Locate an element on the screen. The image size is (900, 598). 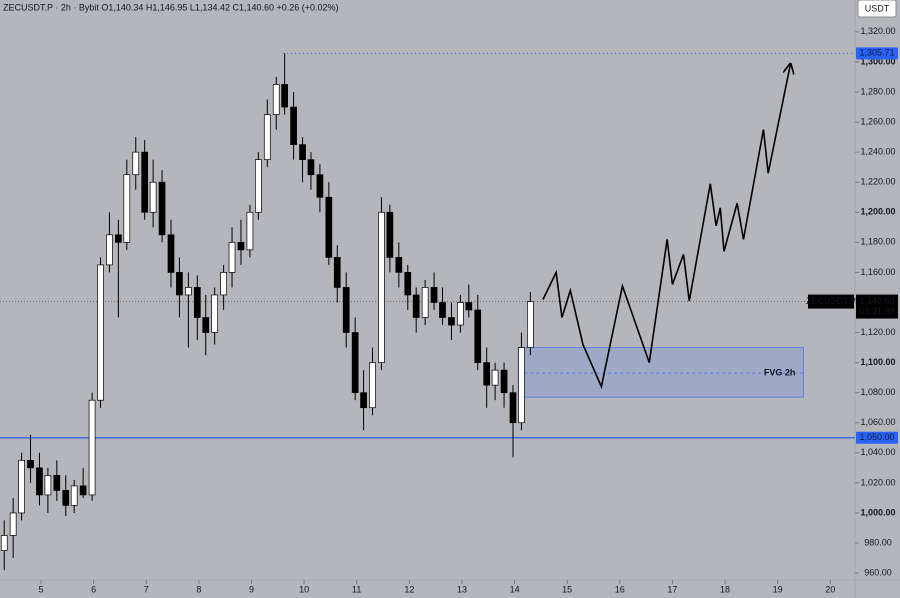
countdown-label: 01:31:39 is located at coordinates (876, 311).